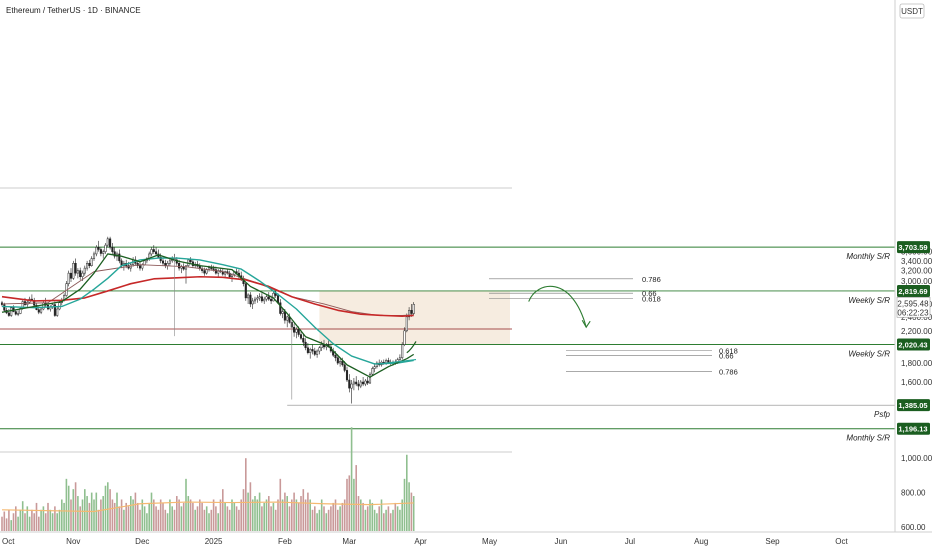 The width and height of the screenshot is (932, 550). Describe the element at coordinates (882, 414) in the screenshot. I see `level-label: Psfp` at that location.